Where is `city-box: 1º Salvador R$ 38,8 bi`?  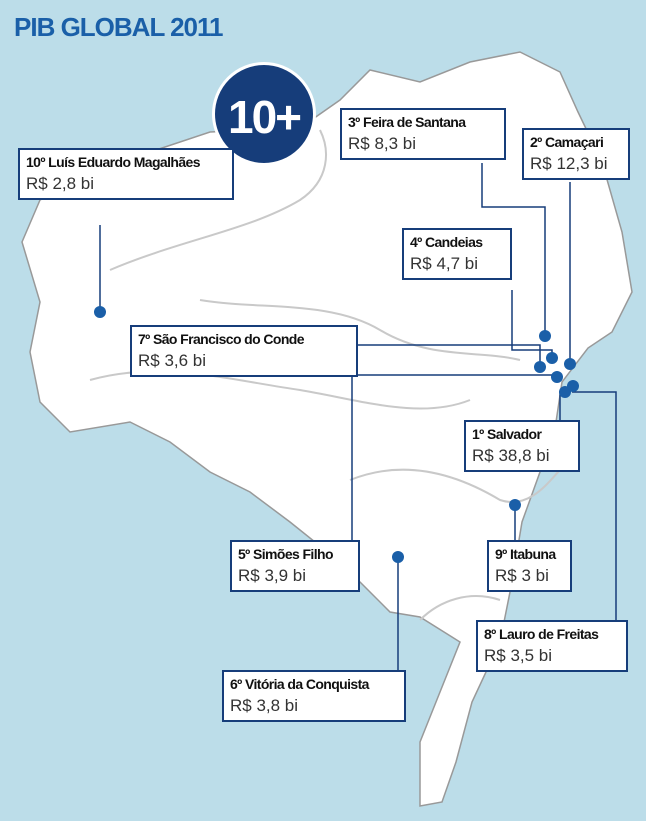 city-box: 1º Salvador R$ 38,8 bi is located at coordinates (522, 446).